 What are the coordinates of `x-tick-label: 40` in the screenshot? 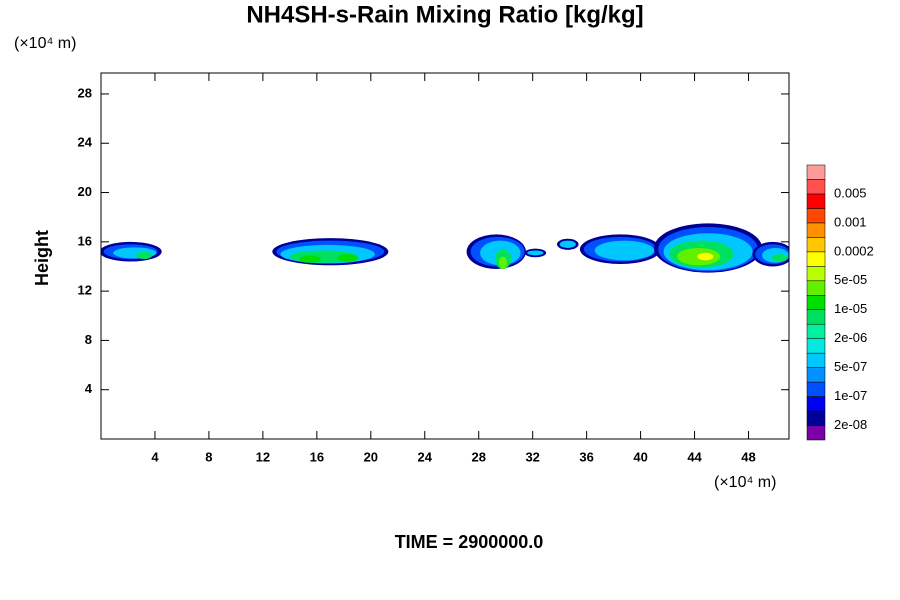 It's located at (640, 456).